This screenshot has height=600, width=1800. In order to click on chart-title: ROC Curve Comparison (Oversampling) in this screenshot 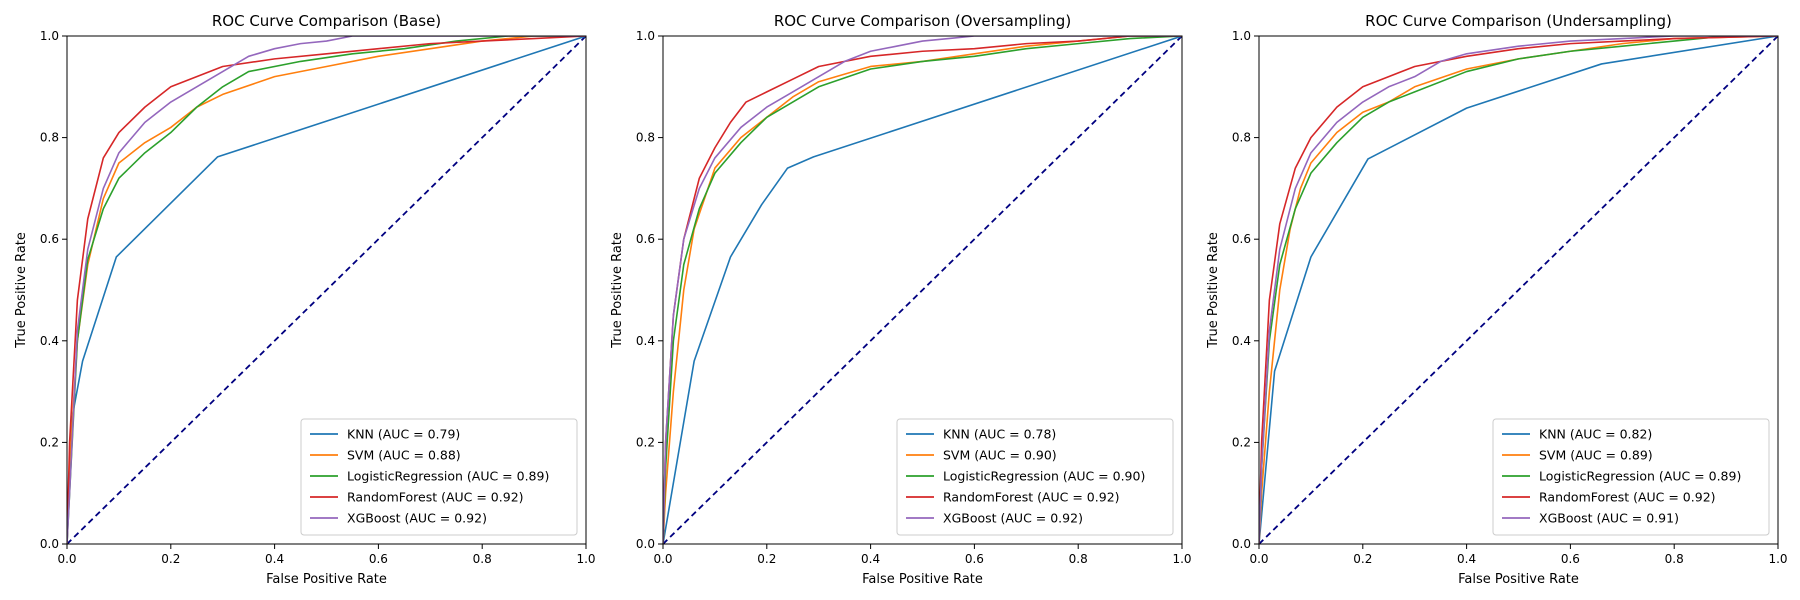, I will do `click(922, 21)`.